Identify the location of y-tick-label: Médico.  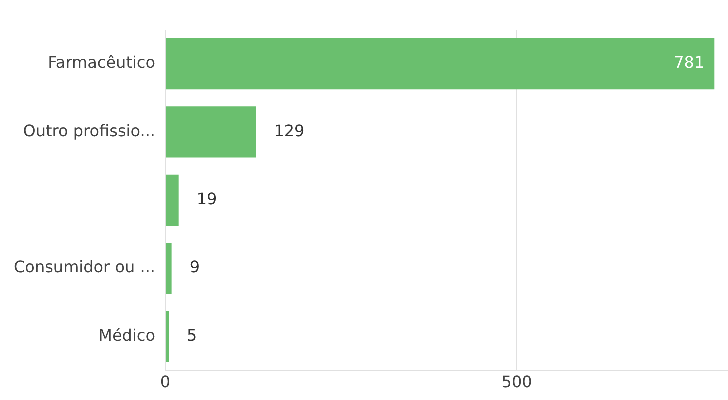
(127, 335).